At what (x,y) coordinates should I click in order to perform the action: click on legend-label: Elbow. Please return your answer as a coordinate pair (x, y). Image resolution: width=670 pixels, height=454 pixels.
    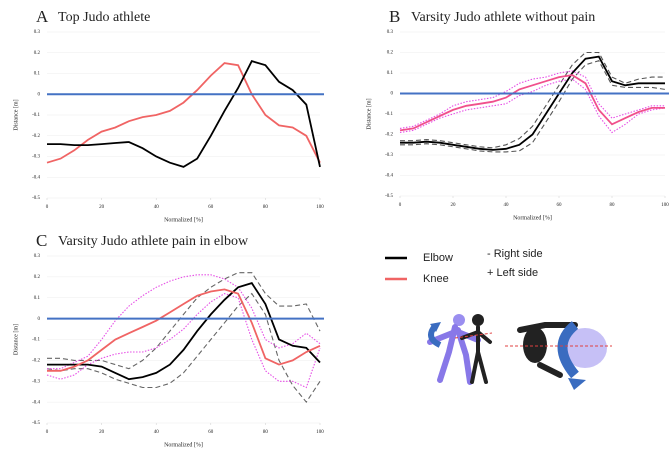
    Looking at the image, I should click on (438, 258).